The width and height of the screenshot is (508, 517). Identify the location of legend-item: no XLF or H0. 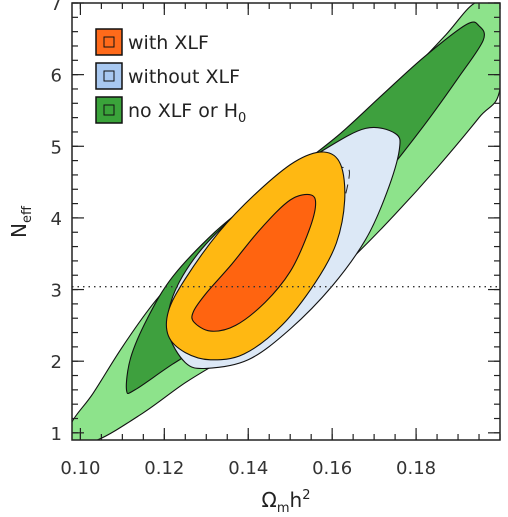
(170, 111).